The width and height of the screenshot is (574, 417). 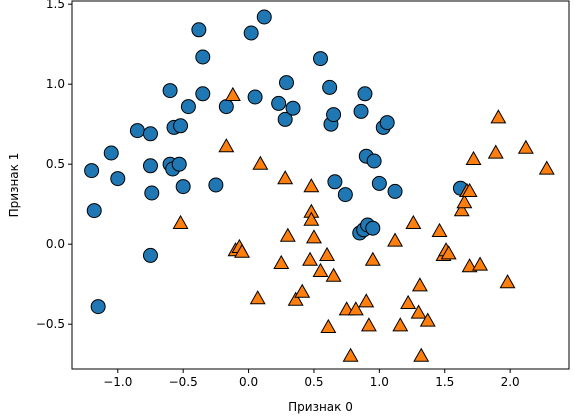 What do you see at coordinates (55, 5) in the screenshot?
I see `y-tick-label: 1.5` at bounding box center [55, 5].